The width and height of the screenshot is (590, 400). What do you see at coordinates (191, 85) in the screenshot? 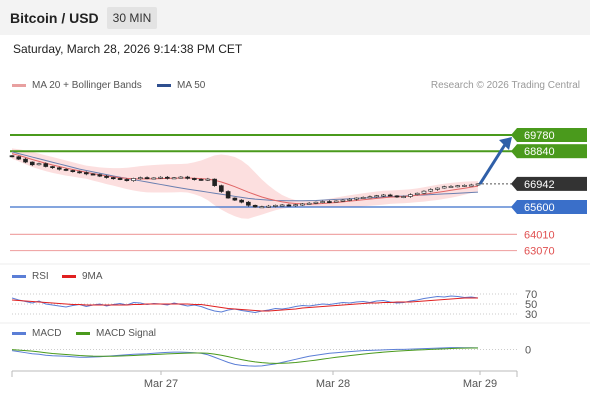
I see `legend-ma50-label: MA 50` at bounding box center [191, 85].